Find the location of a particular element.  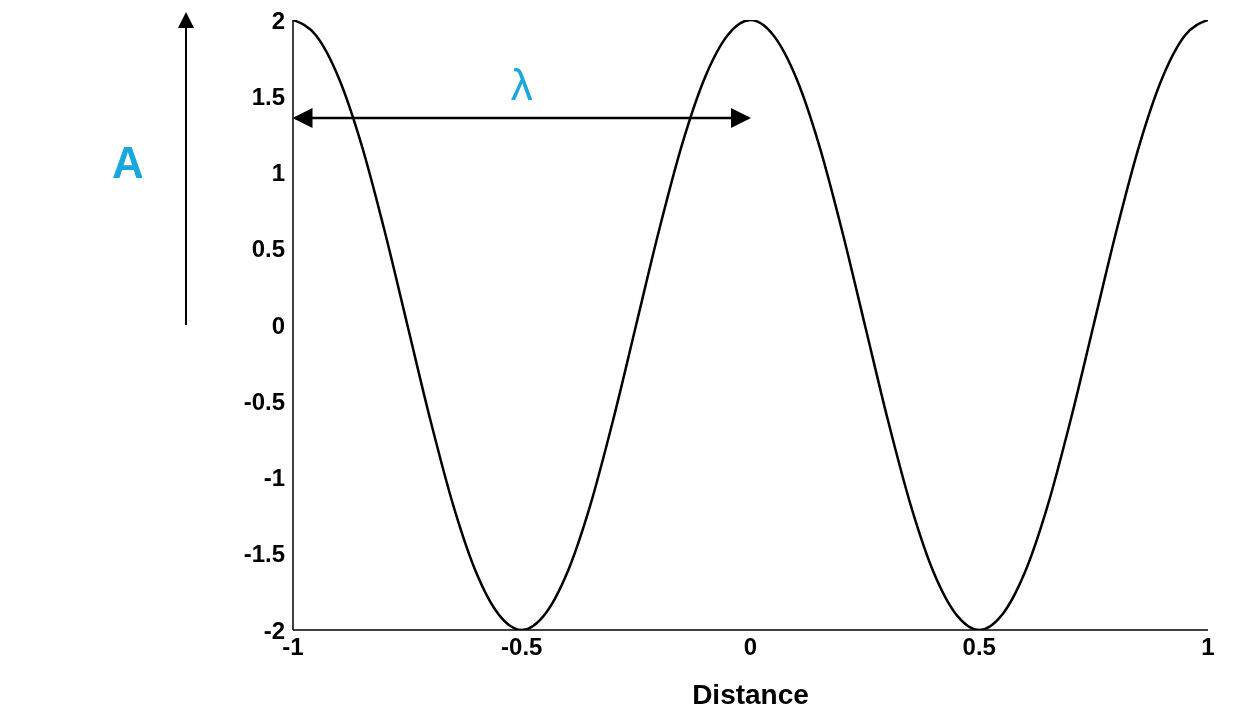

y-tick-label: -1.5 is located at coordinates (264, 554).